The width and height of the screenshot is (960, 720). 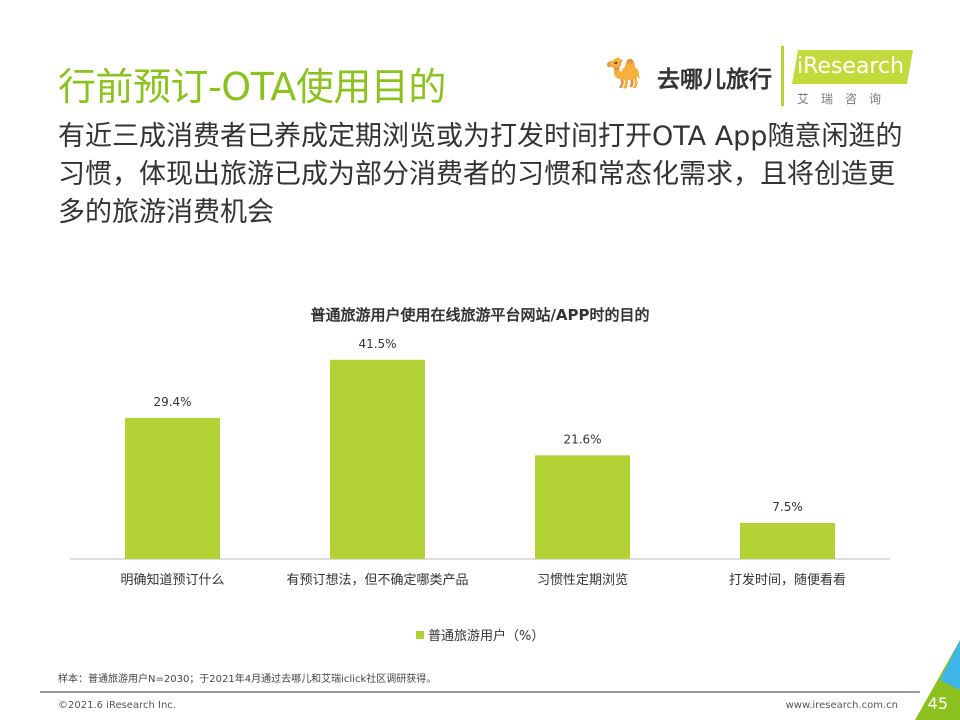 I want to click on category-label: 明确知道预订什么, so click(x=172, y=580).